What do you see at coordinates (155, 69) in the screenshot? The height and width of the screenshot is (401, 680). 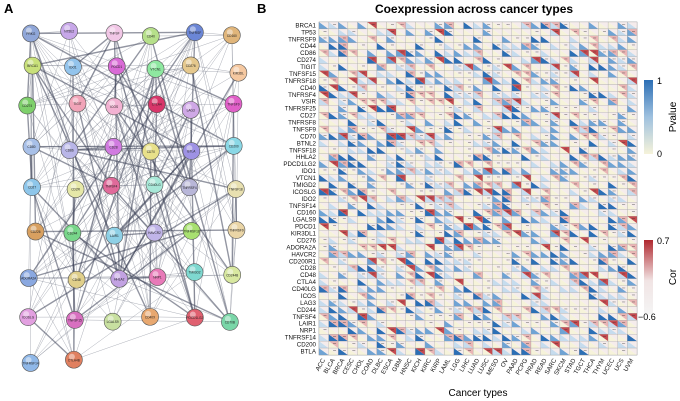 I see `network-node: VTCN1` at bounding box center [155, 69].